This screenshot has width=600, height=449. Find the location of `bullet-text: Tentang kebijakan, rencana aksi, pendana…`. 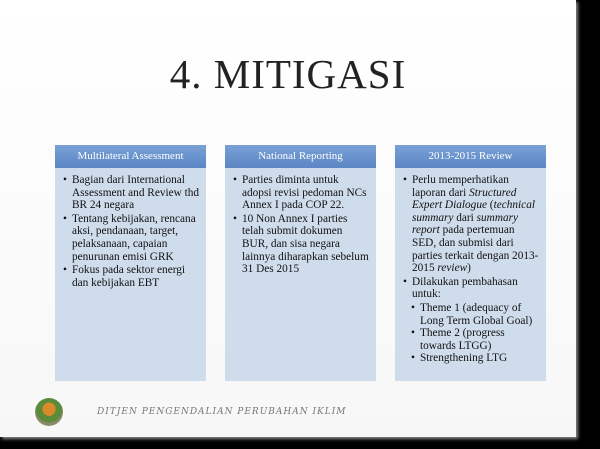

bullet-text: Tentang kebijakan, rencana aksi, pendana… is located at coordinates (134, 237).